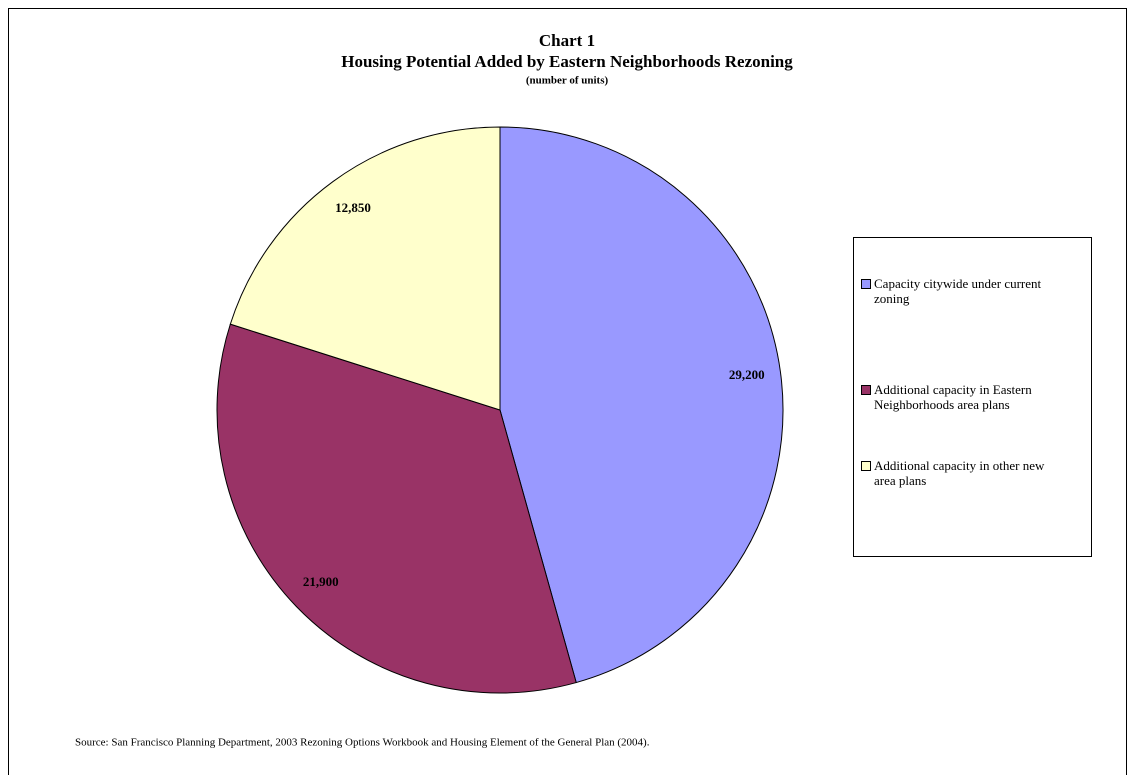 The height and width of the screenshot is (775, 1135). I want to click on chart-units: (number of units), so click(567, 81).